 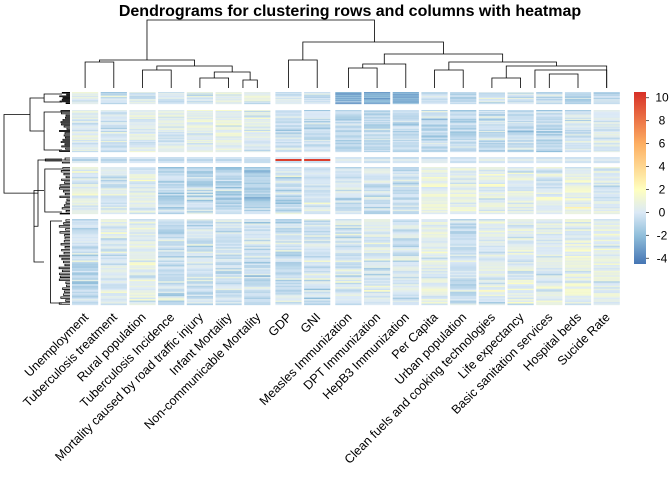 What do you see at coordinates (260, 39) in the screenshot?
I see `column-dendrogram-link` at bounding box center [260, 39].